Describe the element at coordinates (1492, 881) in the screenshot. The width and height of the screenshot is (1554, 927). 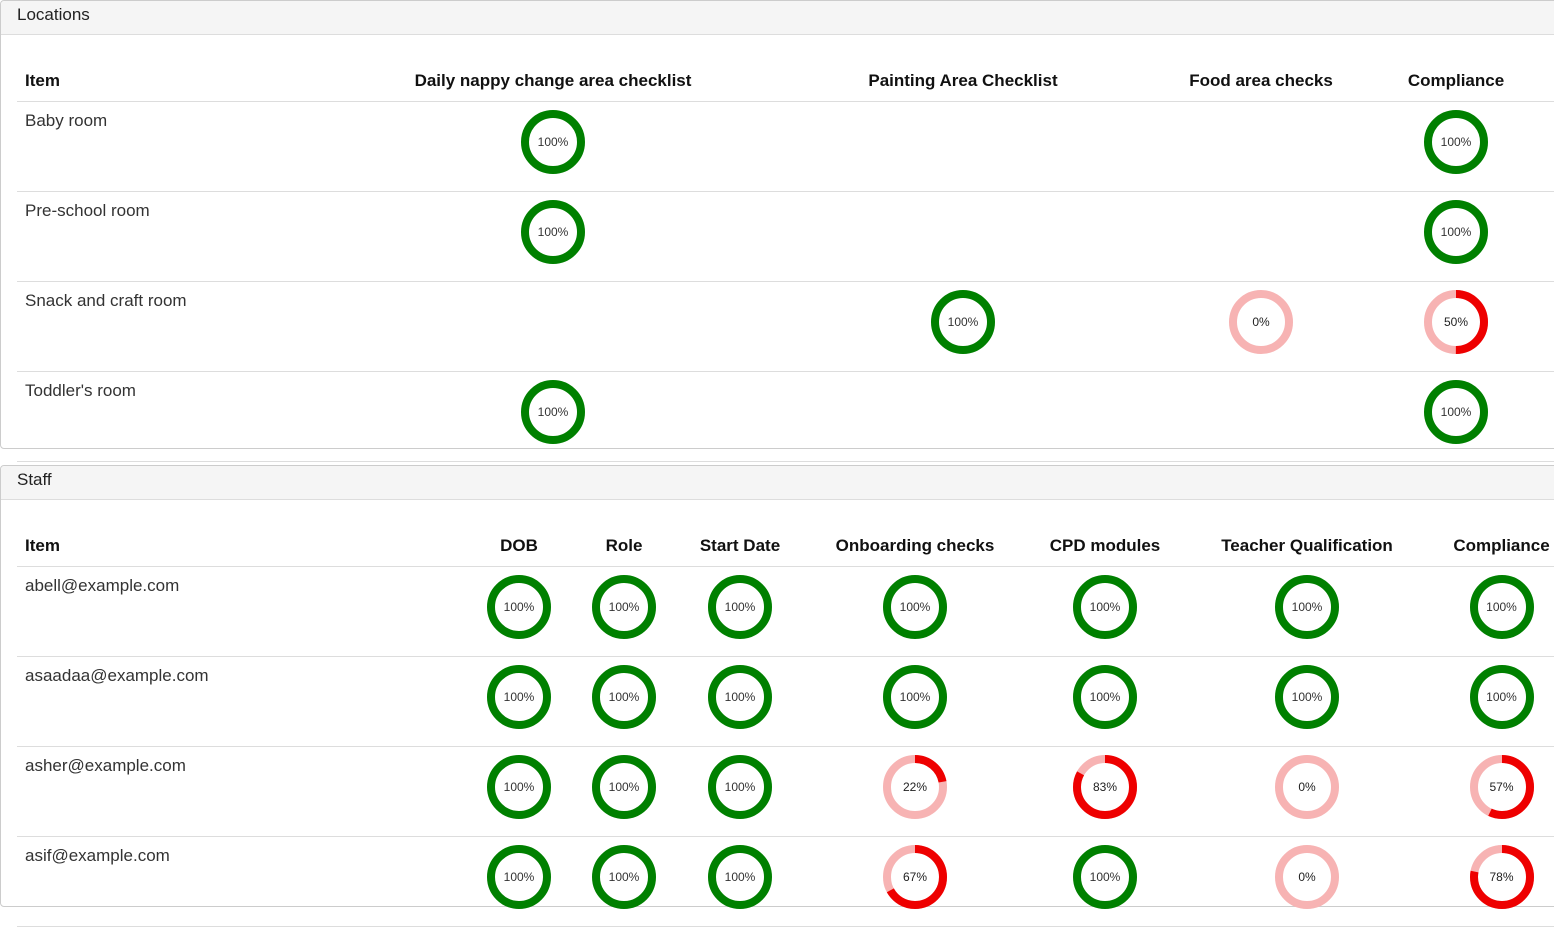
I see `table-cell: 78%` at that location.